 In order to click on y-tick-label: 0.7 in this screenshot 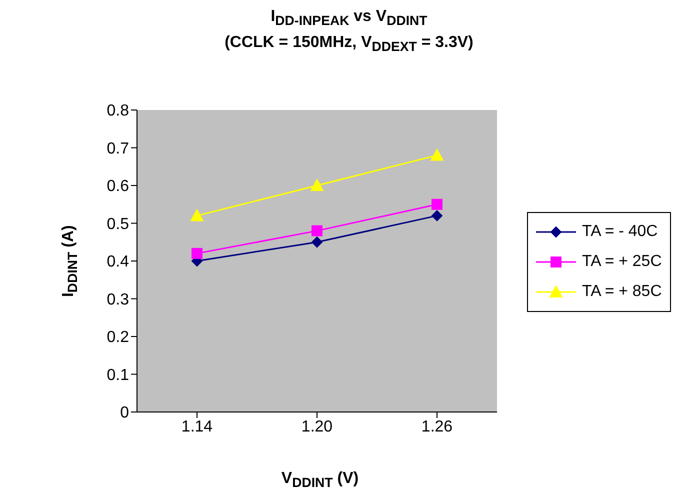, I will do `click(118, 149)`.